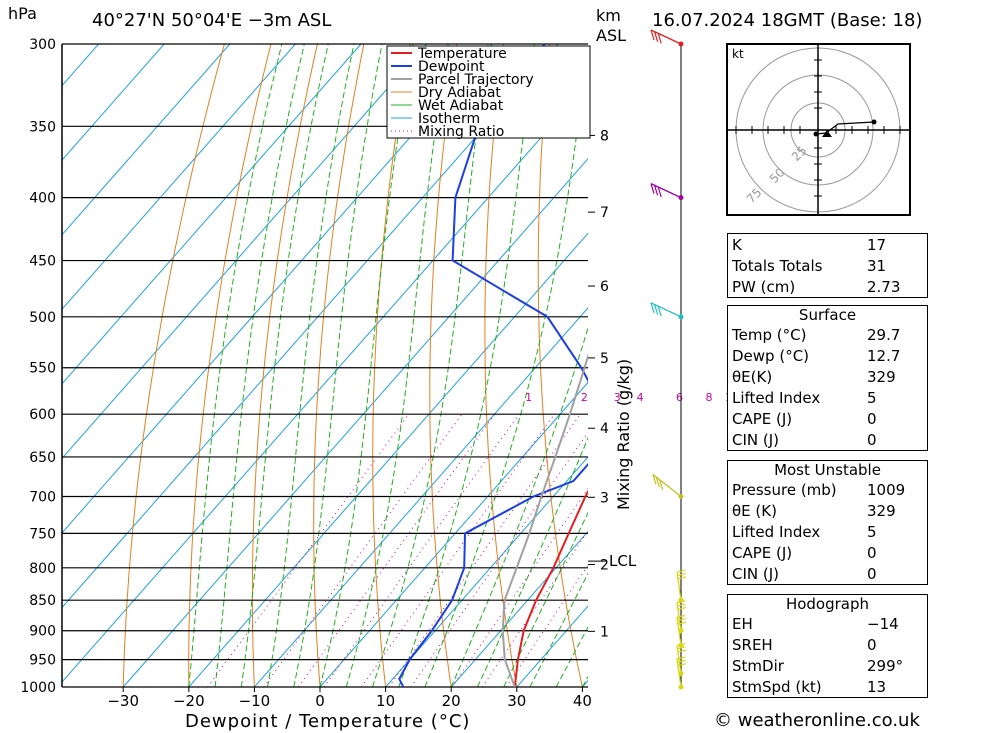 The image size is (1000, 733). I want to click on mu-cape-value: 0, so click(872, 552).